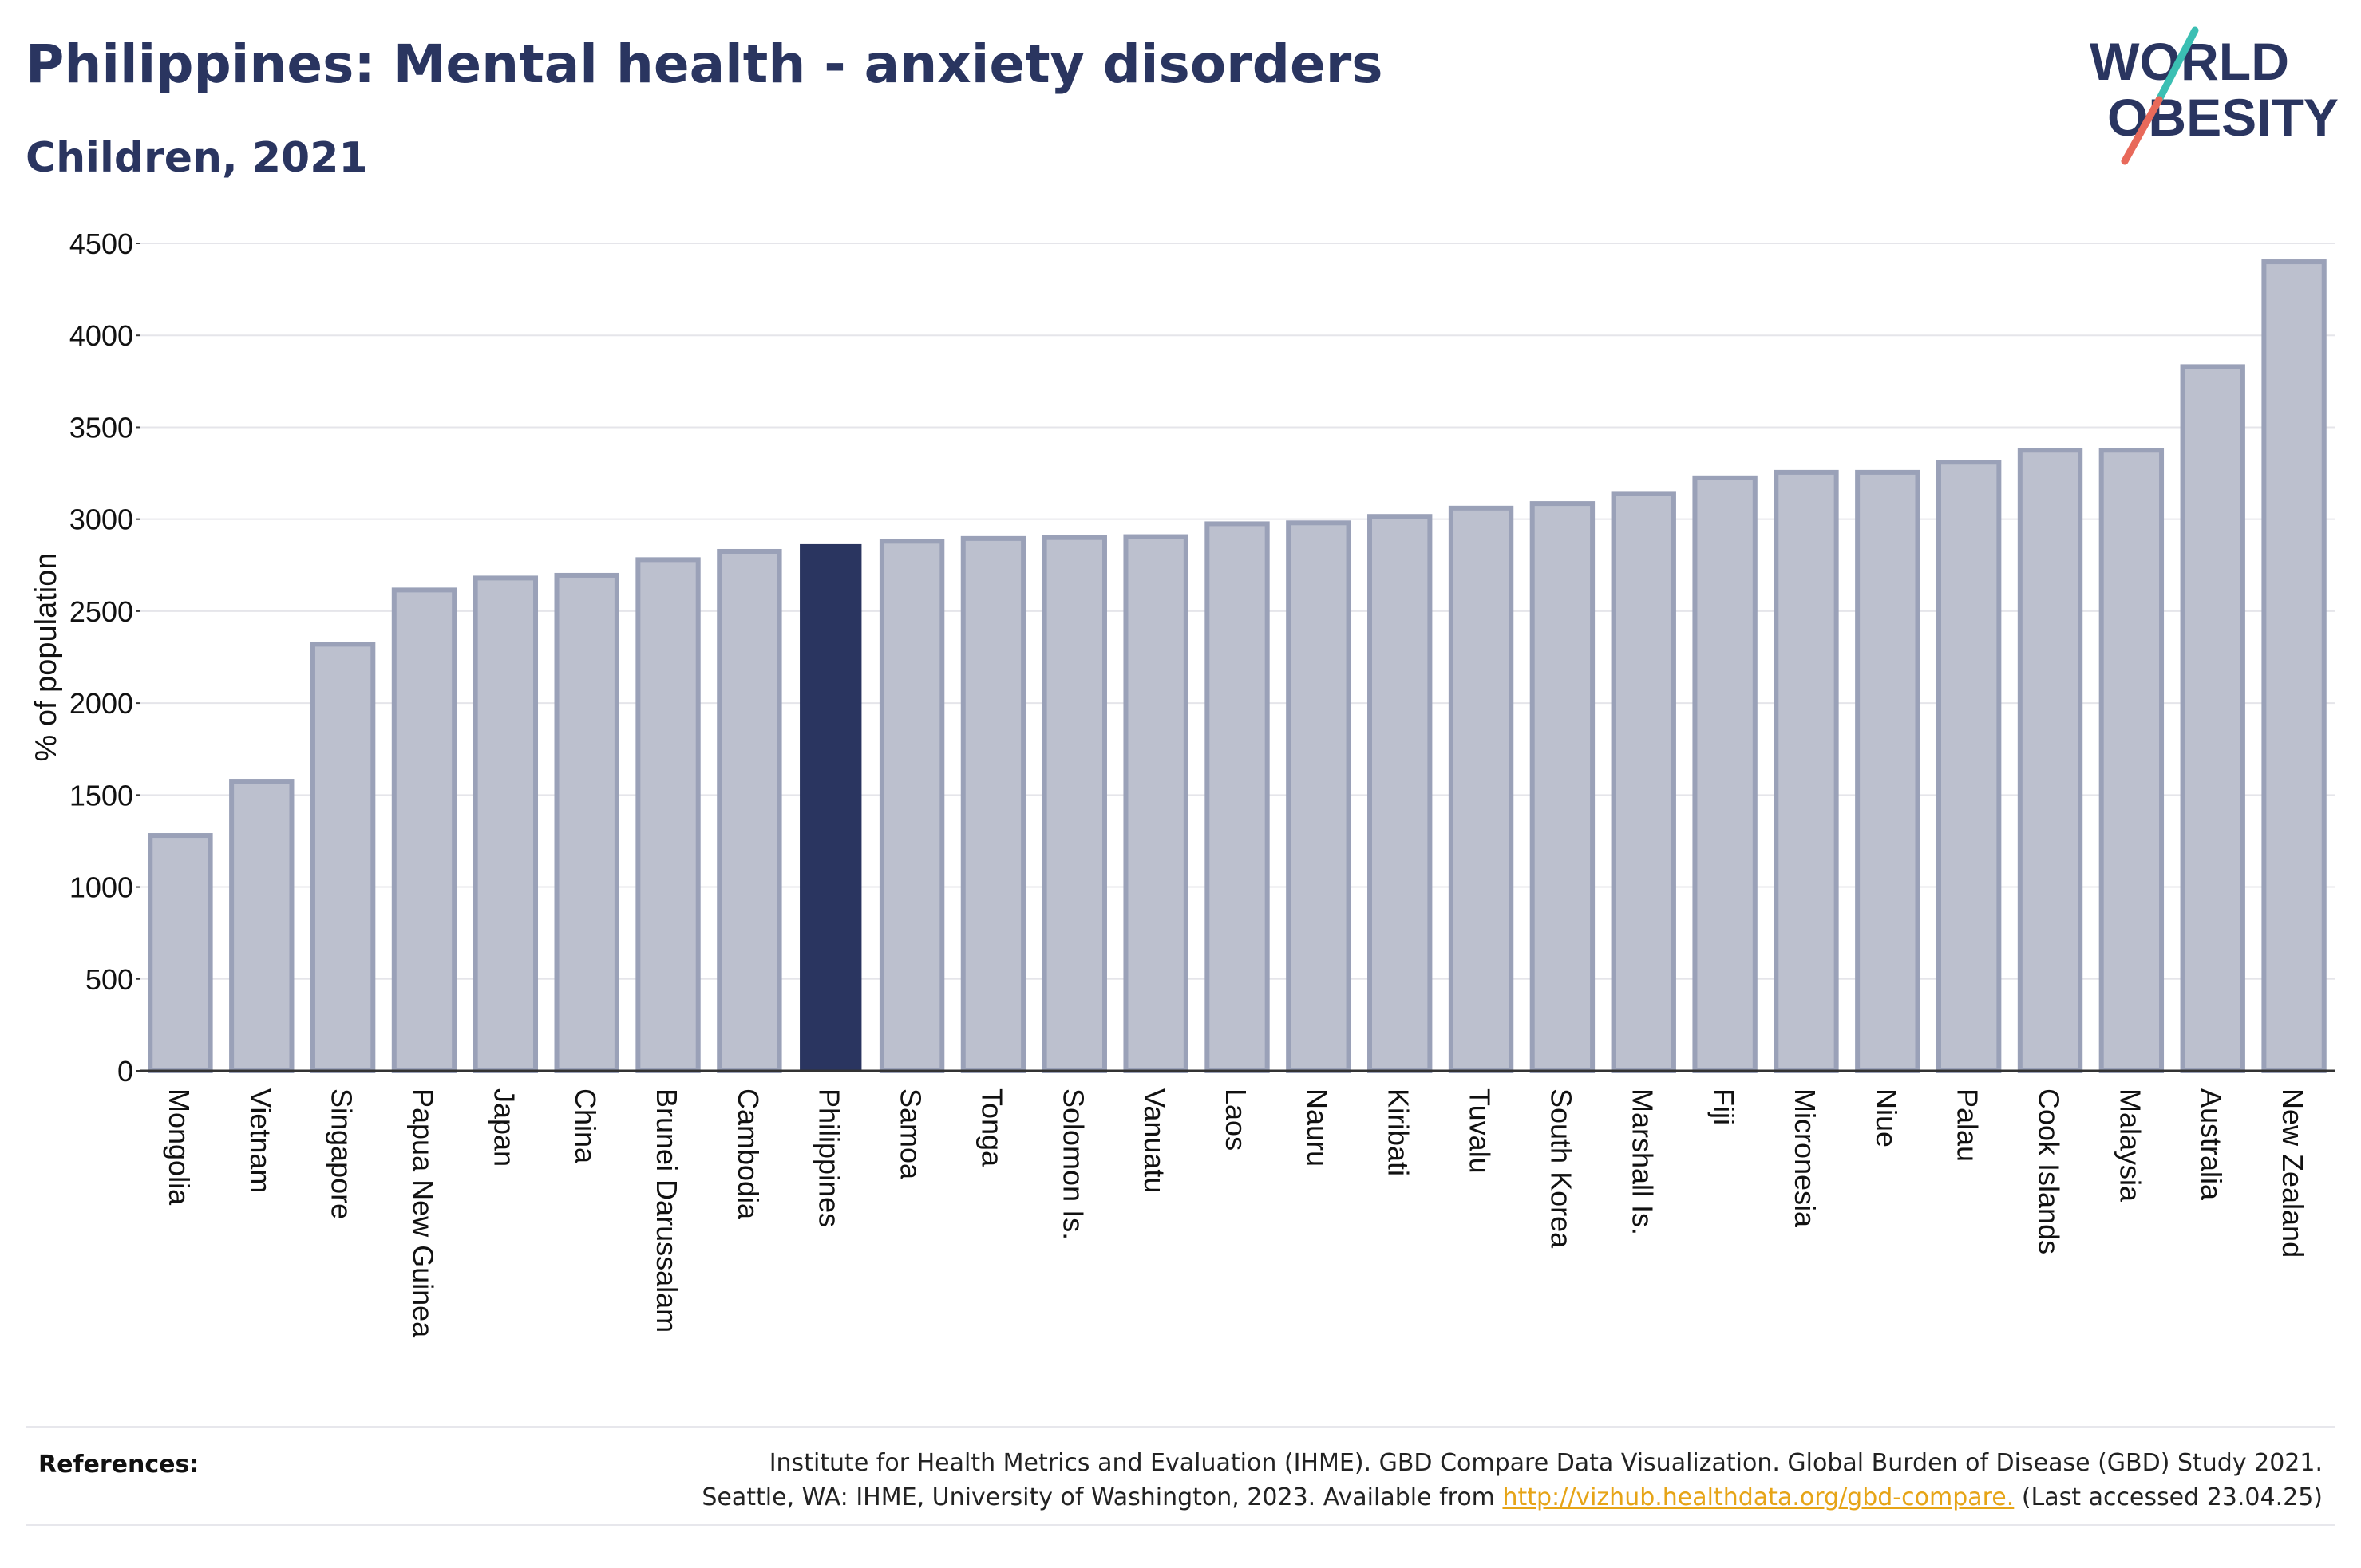  Describe the element at coordinates (1074, 804) in the screenshot. I see `bar-solomon-is` at that location.